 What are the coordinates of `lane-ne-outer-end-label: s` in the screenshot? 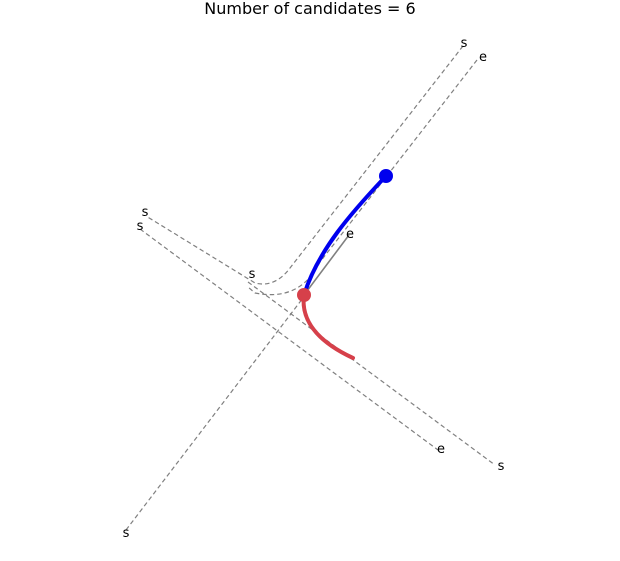 It's located at (252, 274).